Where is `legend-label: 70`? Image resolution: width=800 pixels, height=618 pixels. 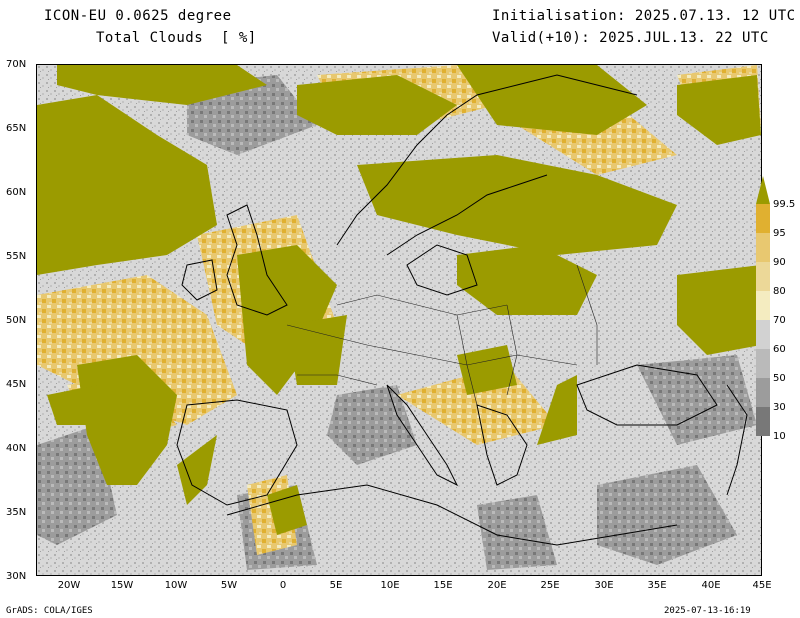
legend-label: 70 is located at coordinates (779, 320).